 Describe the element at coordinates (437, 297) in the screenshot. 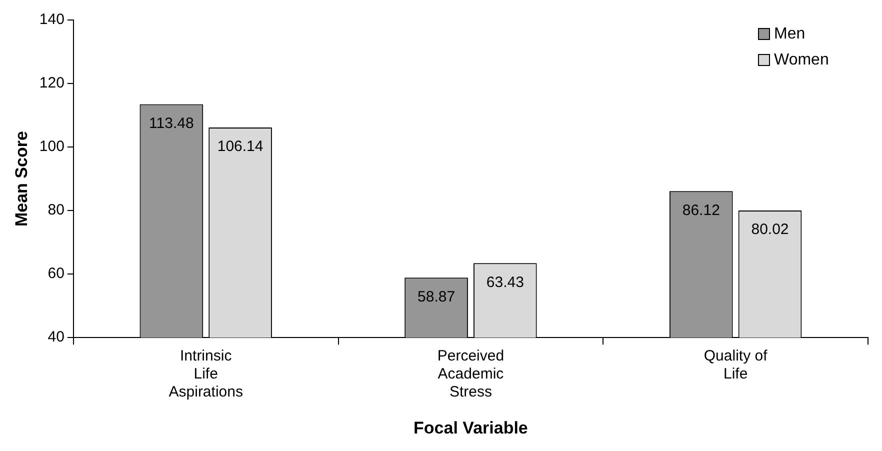

I see `data-label: 58.87` at that location.